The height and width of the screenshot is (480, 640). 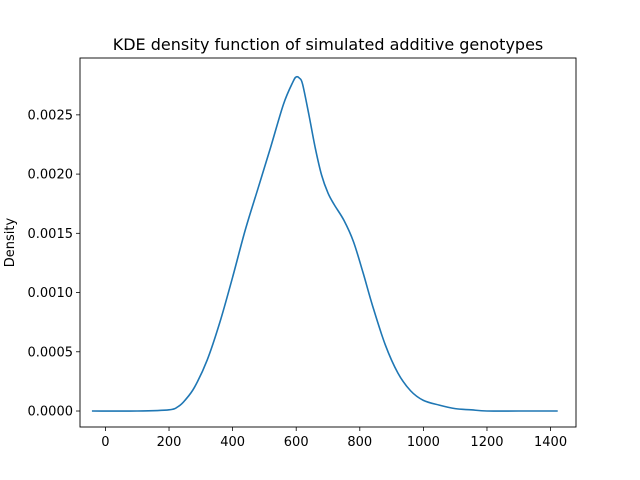 What do you see at coordinates (54, 264) in the screenshot?
I see `y-axis-ticks: 0.0000 0.0005 0.0010 0.0015 0.0020 0.0025` at bounding box center [54, 264].